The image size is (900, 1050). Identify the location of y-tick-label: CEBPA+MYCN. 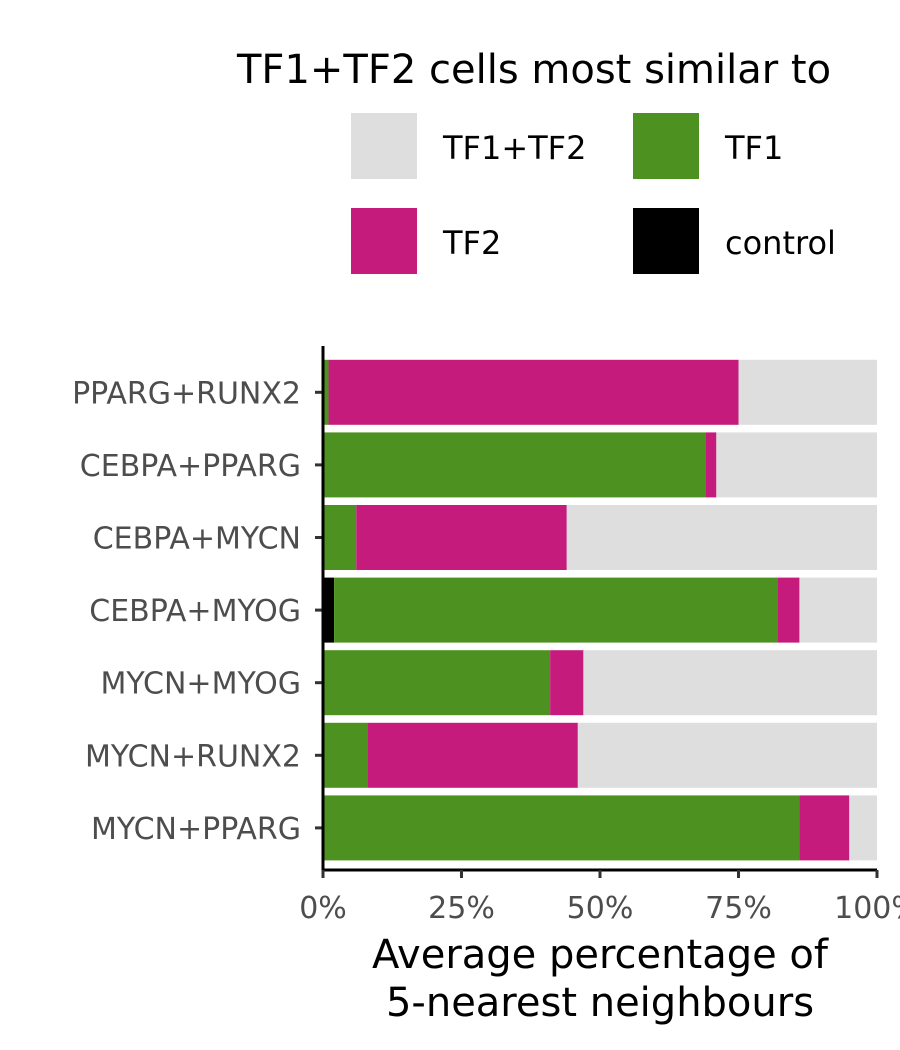
(197, 539).